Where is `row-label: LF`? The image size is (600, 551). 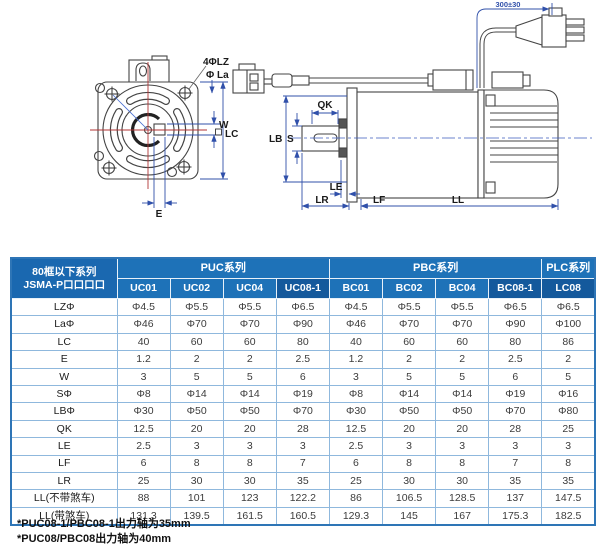
row-label: LF is located at coordinates (64, 463).